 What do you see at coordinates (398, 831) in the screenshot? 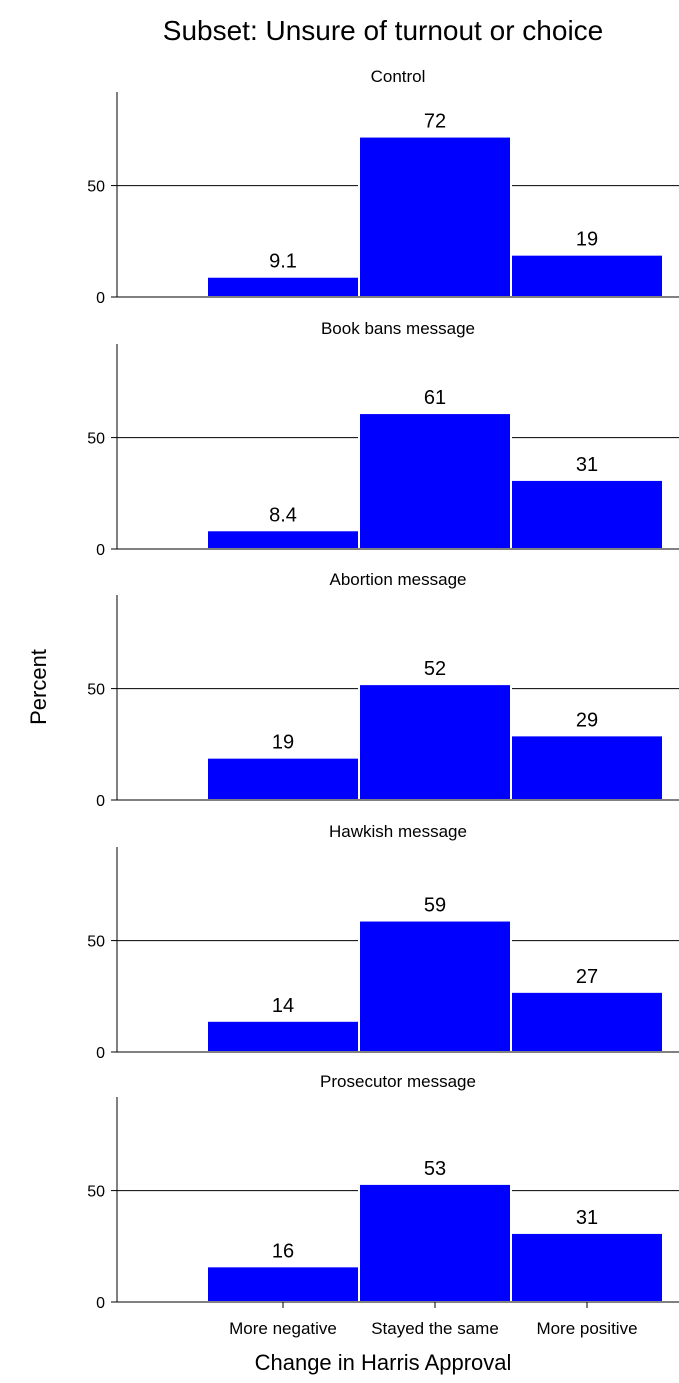
I see `panel-title: Hawkish message` at bounding box center [398, 831].